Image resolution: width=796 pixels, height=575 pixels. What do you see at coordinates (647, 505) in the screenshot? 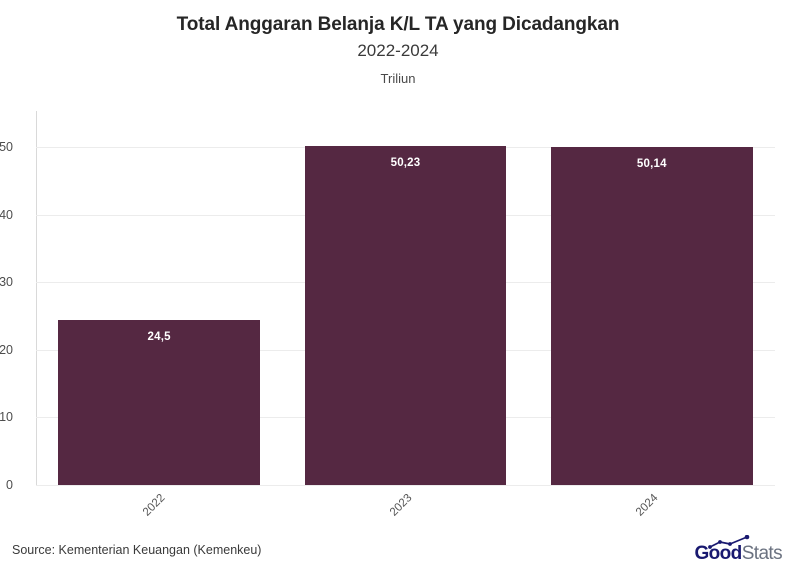
I see `x-tick-label: 2024` at bounding box center [647, 505].